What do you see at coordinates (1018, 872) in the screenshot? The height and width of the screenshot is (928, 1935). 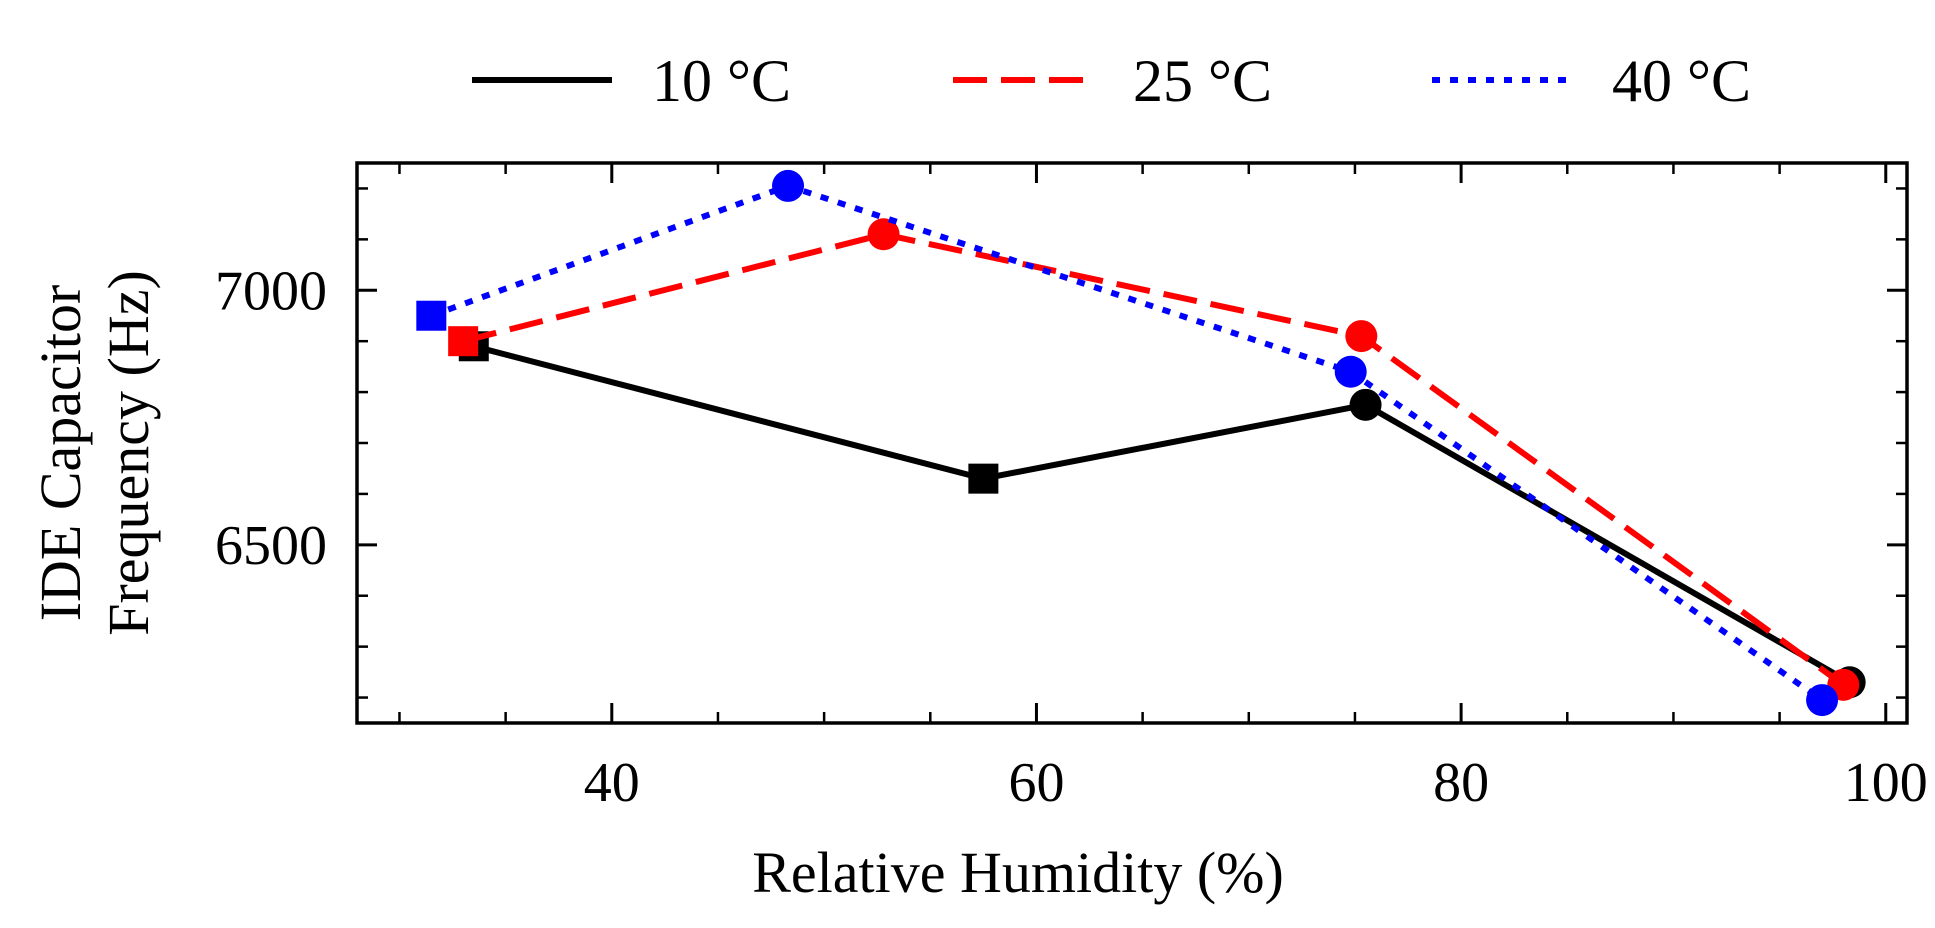 I see `x-axis-title: Relative Humidity (%)` at bounding box center [1018, 872].